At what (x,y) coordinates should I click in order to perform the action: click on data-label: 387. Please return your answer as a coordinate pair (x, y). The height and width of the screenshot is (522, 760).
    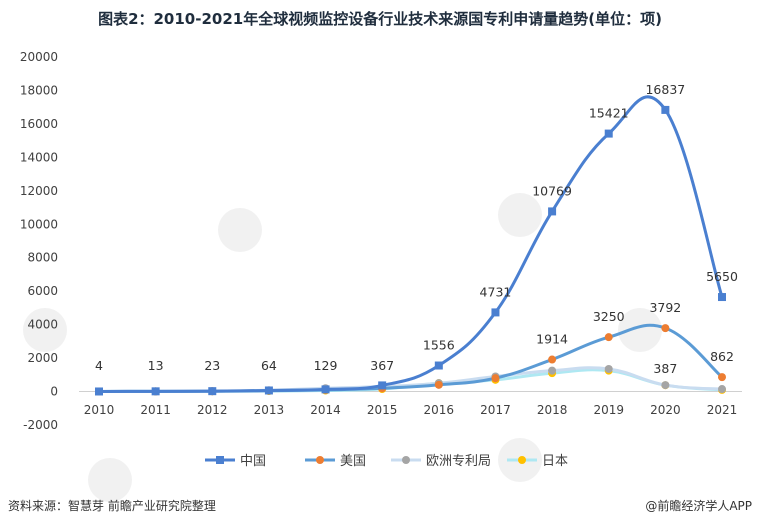
    Looking at the image, I should click on (665, 368).